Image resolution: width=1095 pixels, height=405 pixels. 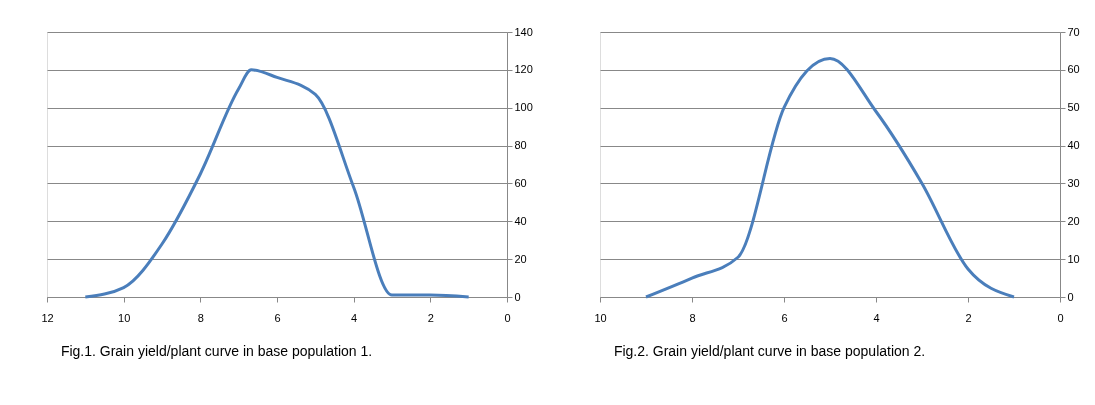 I want to click on y-tick-label: 80, so click(x=520, y=145).